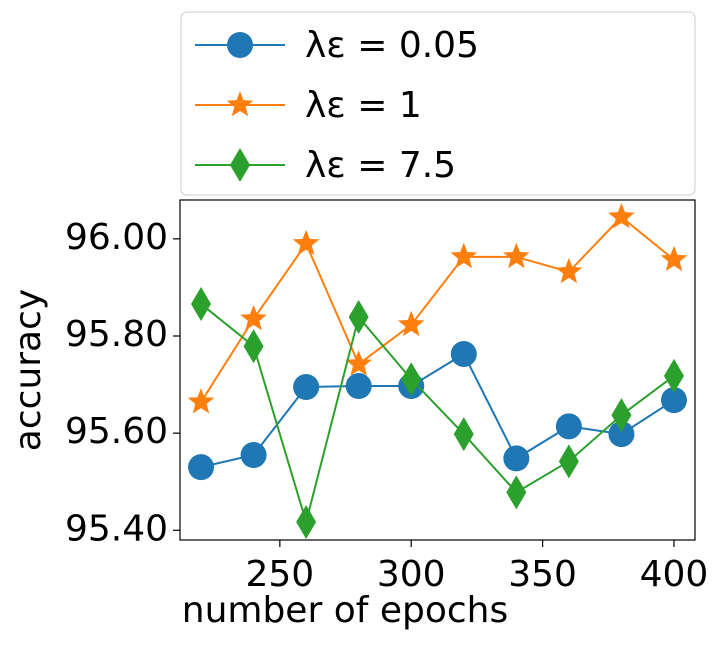 This screenshot has width=718, height=647. What do you see at coordinates (116, 237) in the screenshot?
I see `y-tick-label: 96.00` at bounding box center [116, 237].